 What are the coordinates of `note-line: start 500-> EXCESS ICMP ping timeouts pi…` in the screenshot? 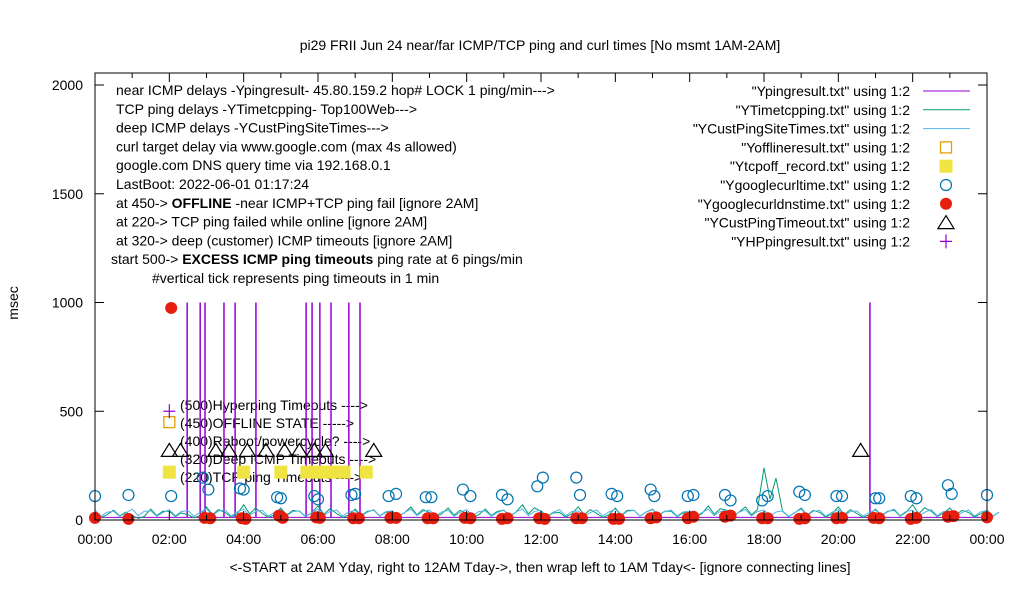 It's located at (317, 259).